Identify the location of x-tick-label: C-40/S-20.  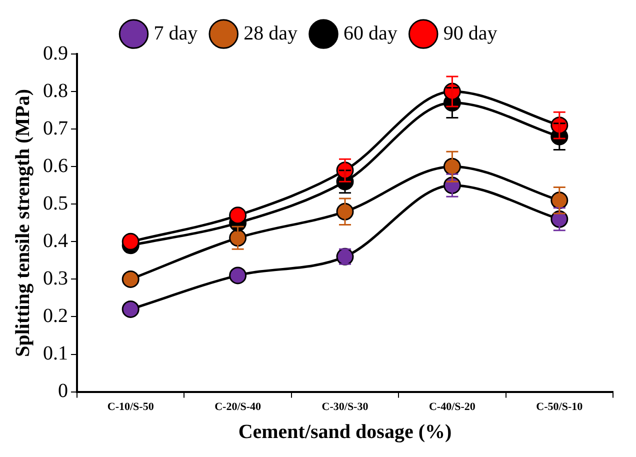
(452, 407).